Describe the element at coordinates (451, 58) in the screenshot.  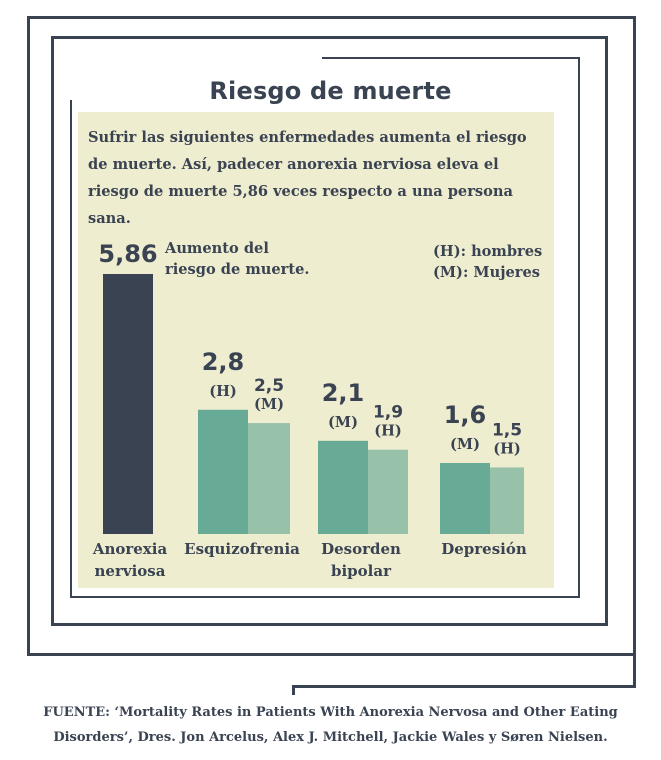
I see `title-frame-top` at that location.